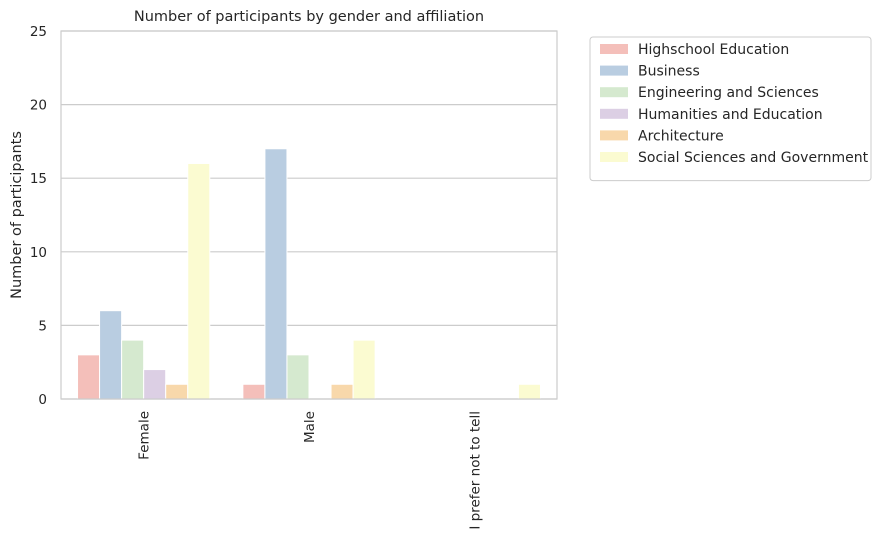  I want to click on y-ticks: 0 5 10 15 20 25, so click(38, 216).